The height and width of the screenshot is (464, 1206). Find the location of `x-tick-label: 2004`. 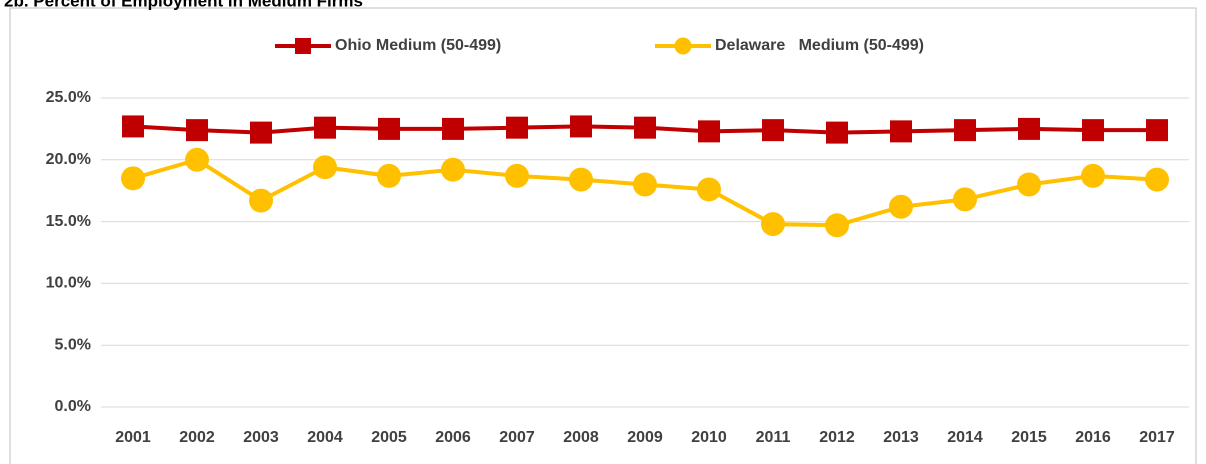

x-tick-label: 2004 is located at coordinates (325, 437).